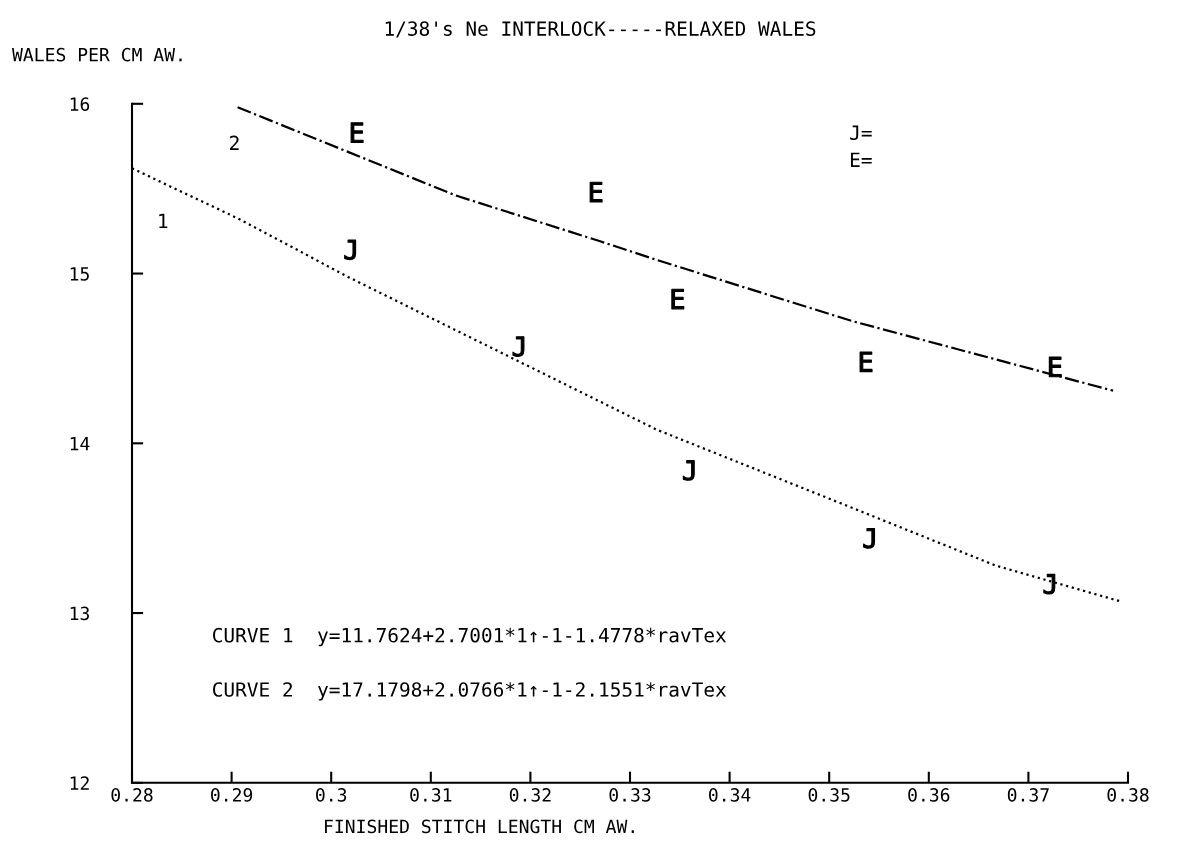  What do you see at coordinates (530, 795) in the screenshot?
I see `x-tick-label: 0.32` at bounding box center [530, 795].